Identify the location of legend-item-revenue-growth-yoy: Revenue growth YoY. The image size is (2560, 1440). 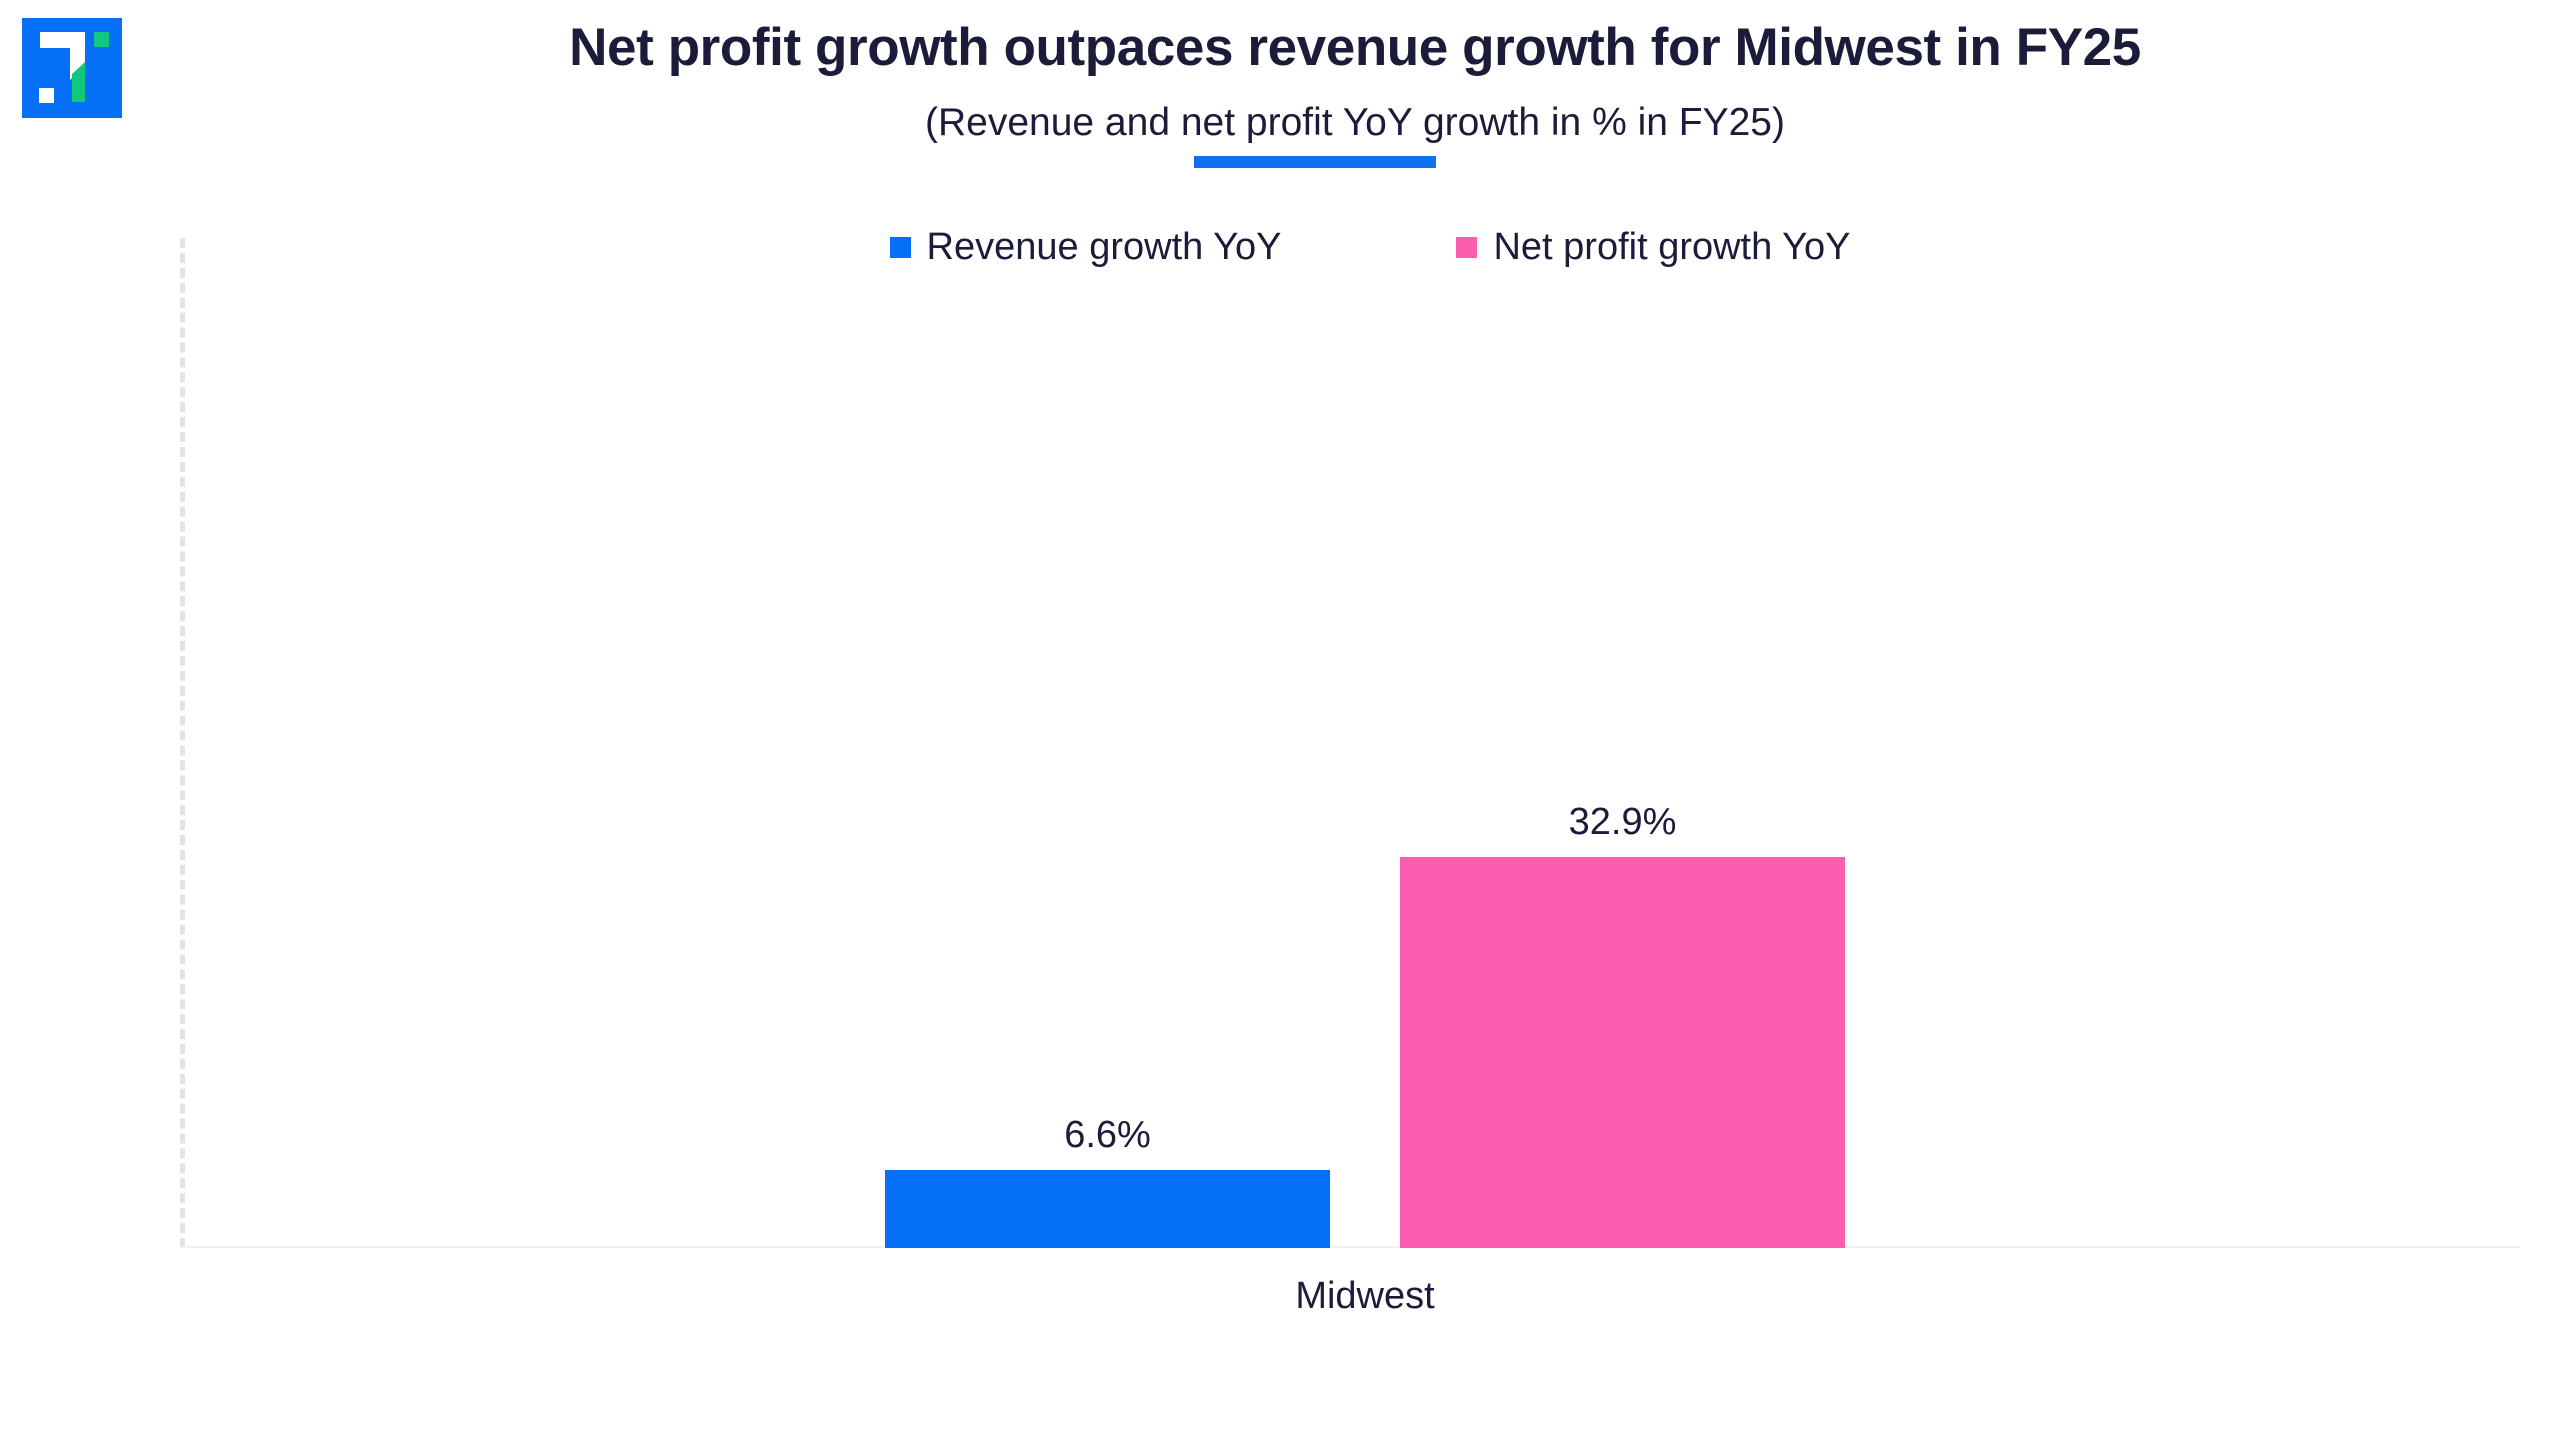
(1085, 247).